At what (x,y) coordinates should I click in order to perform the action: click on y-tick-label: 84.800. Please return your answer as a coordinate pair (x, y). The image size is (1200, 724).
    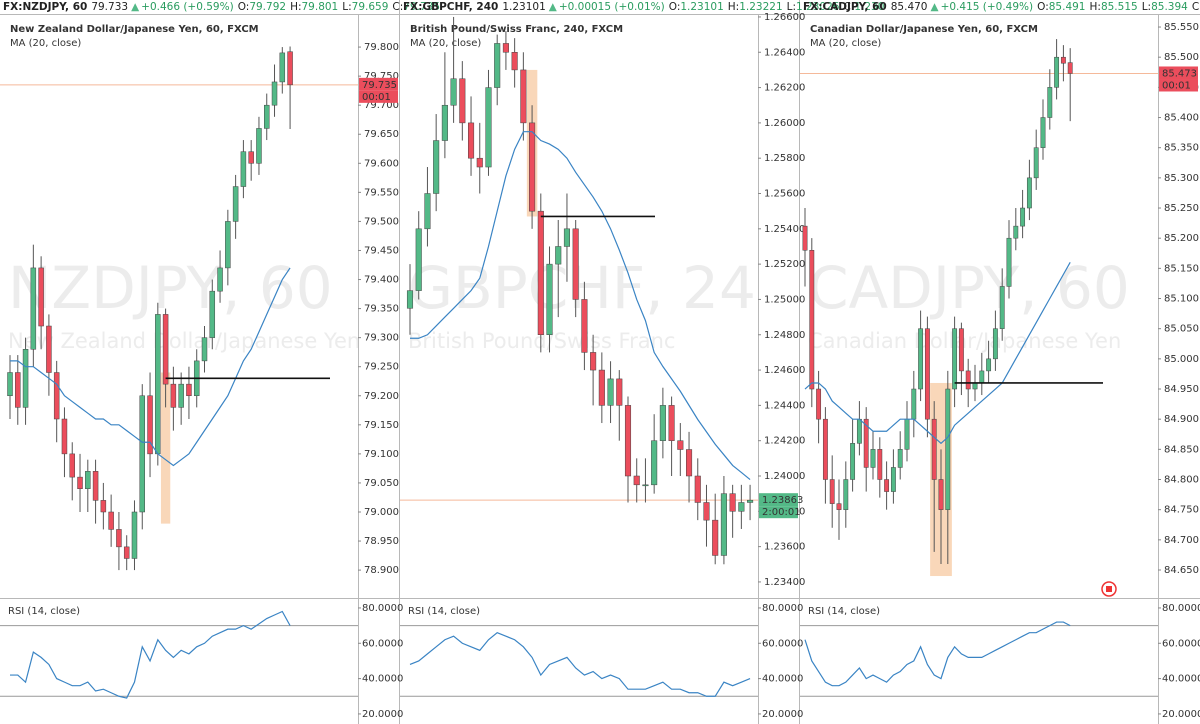
    Looking at the image, I should click on (1181, 480).